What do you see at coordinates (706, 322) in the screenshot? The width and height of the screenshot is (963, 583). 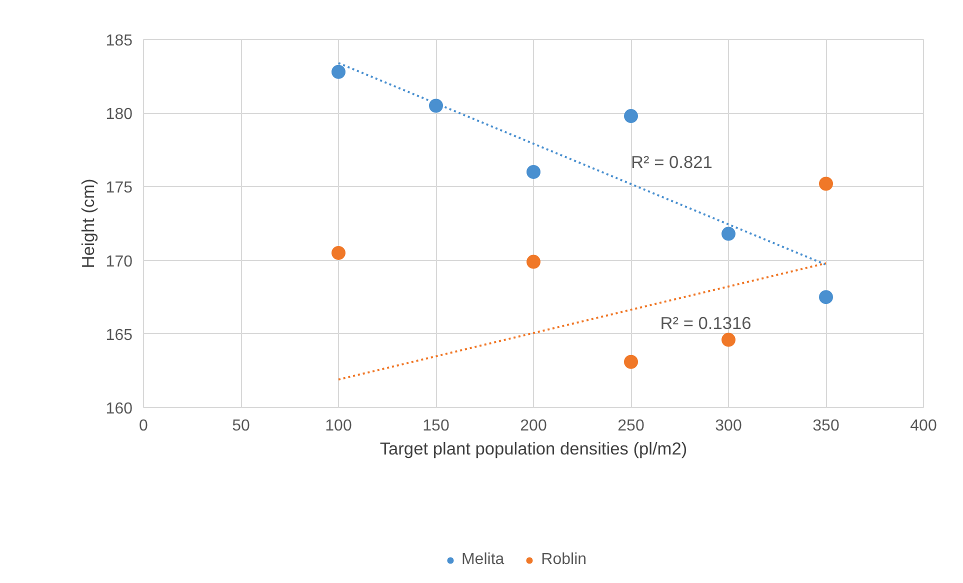 I see `annotation: R² = 0.1316` at bounding box center [706, 322].